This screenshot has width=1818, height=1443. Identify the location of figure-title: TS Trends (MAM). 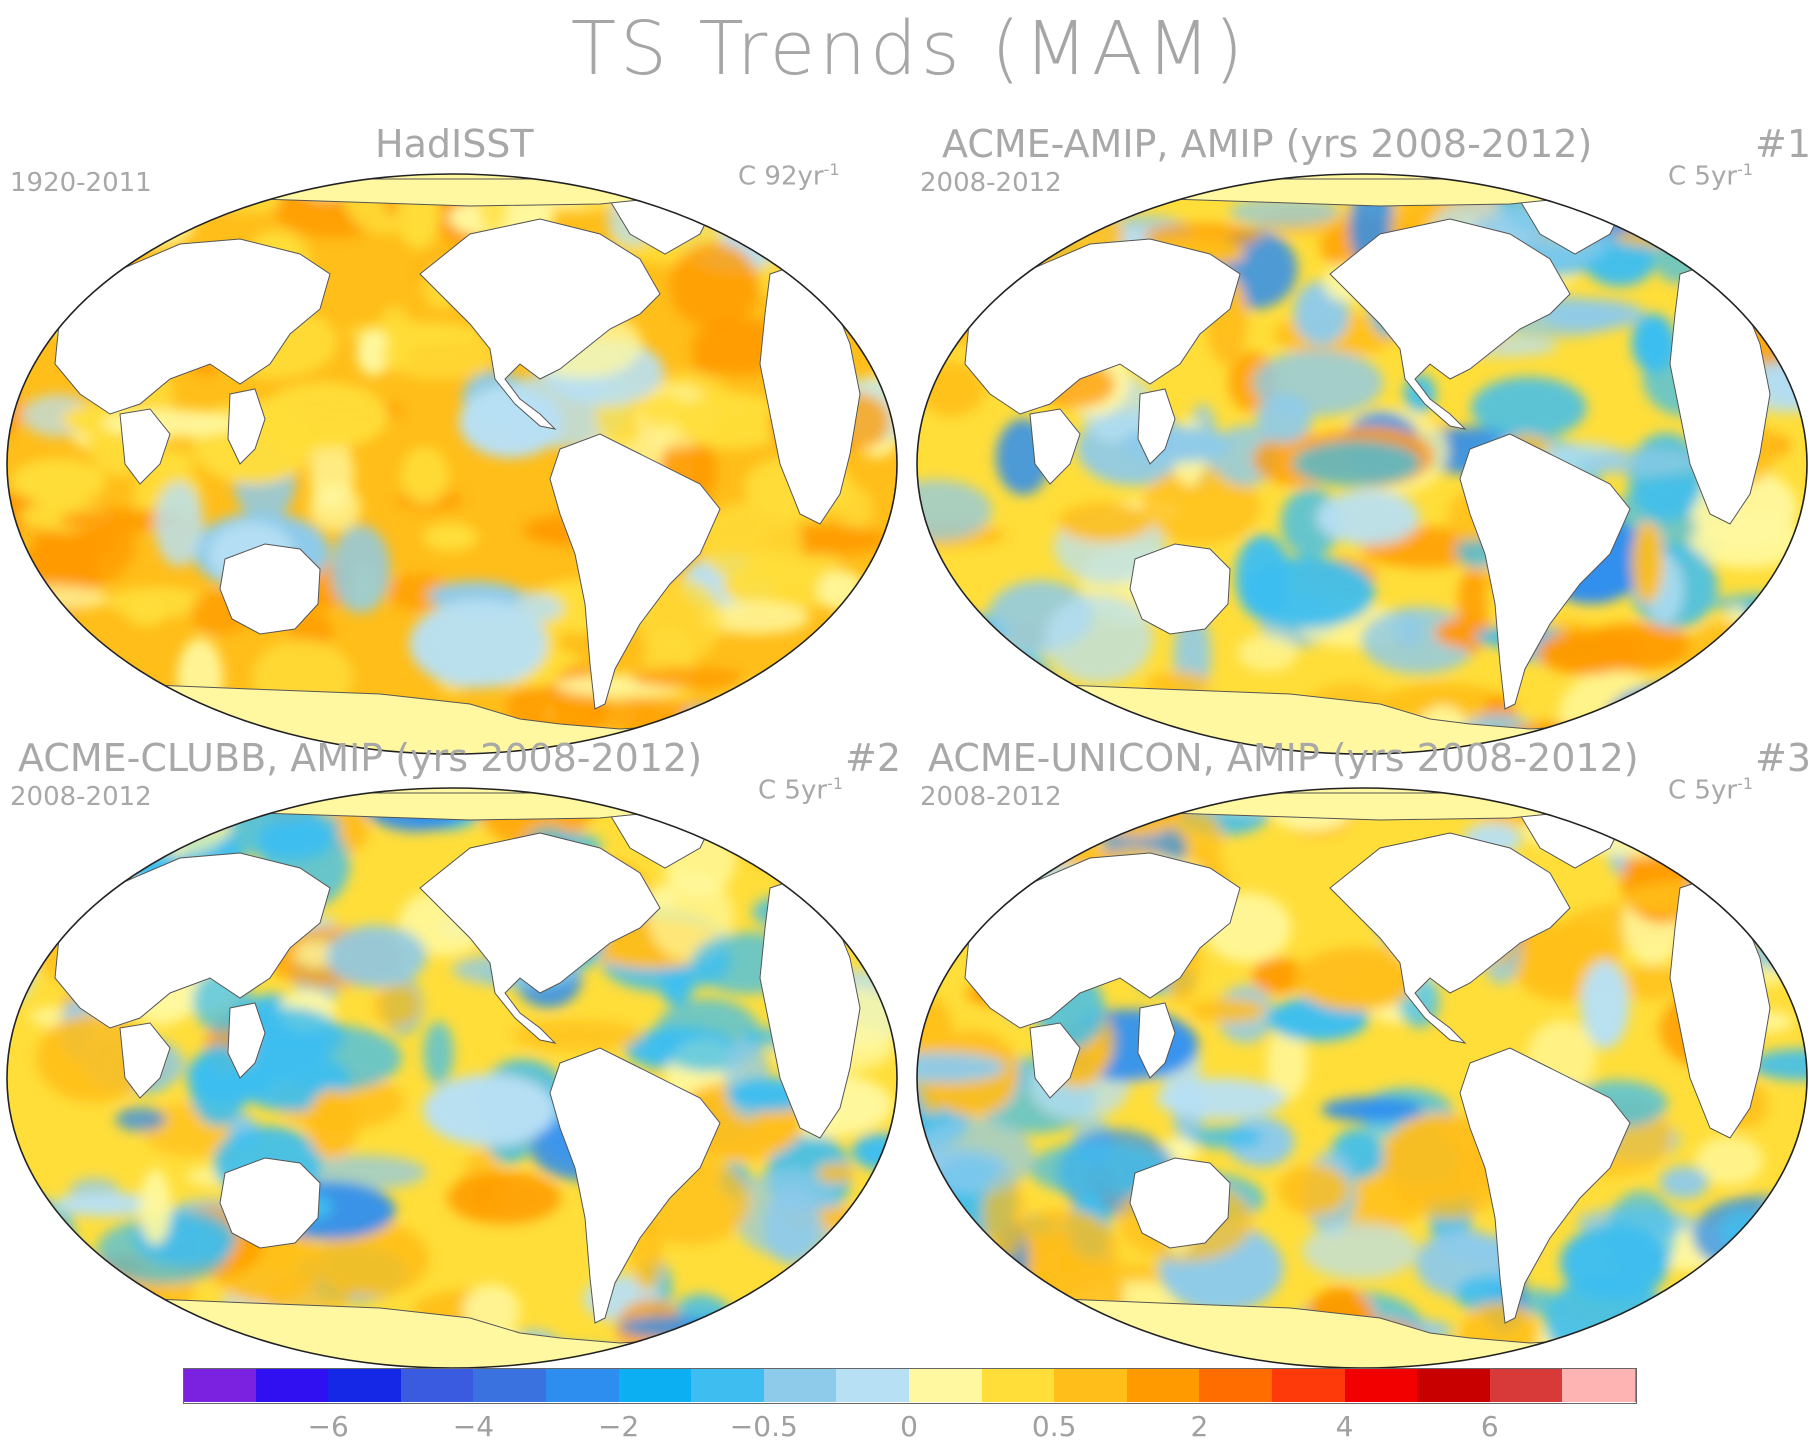
(909, 49).